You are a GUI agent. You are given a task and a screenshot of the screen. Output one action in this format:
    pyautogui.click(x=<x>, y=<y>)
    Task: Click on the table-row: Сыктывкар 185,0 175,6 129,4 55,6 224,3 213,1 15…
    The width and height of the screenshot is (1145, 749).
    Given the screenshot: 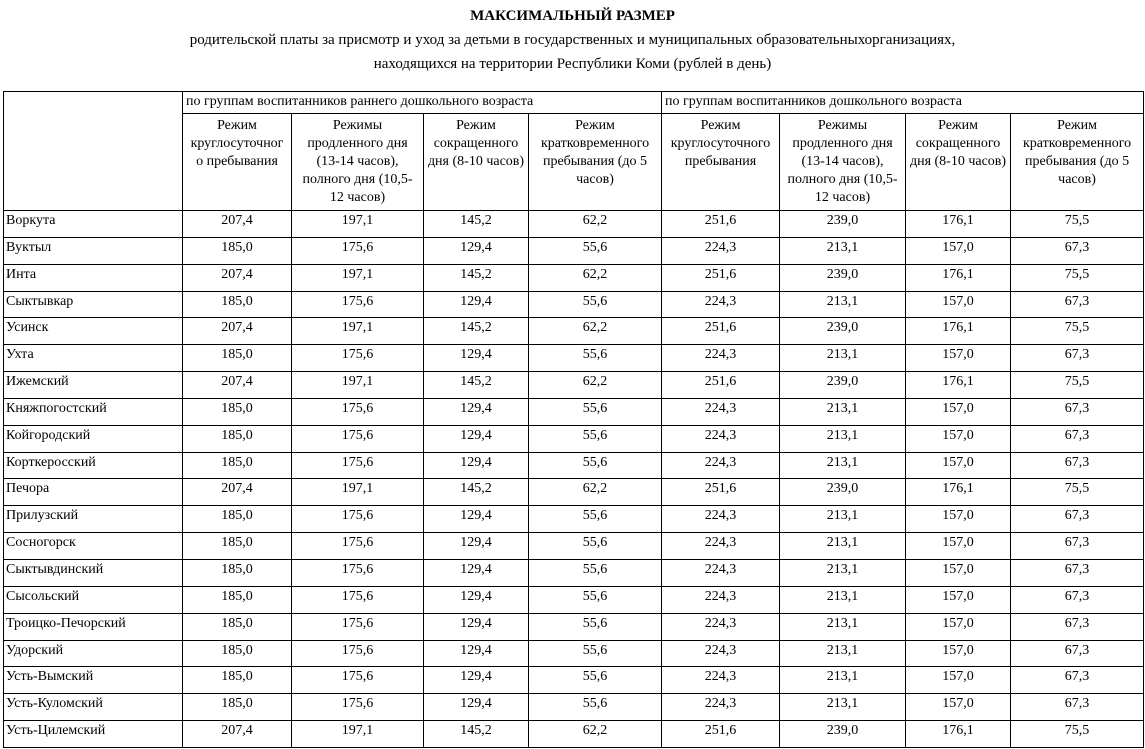 What is the action you would take?
    pyautogui.click(x=574, y=304)
    